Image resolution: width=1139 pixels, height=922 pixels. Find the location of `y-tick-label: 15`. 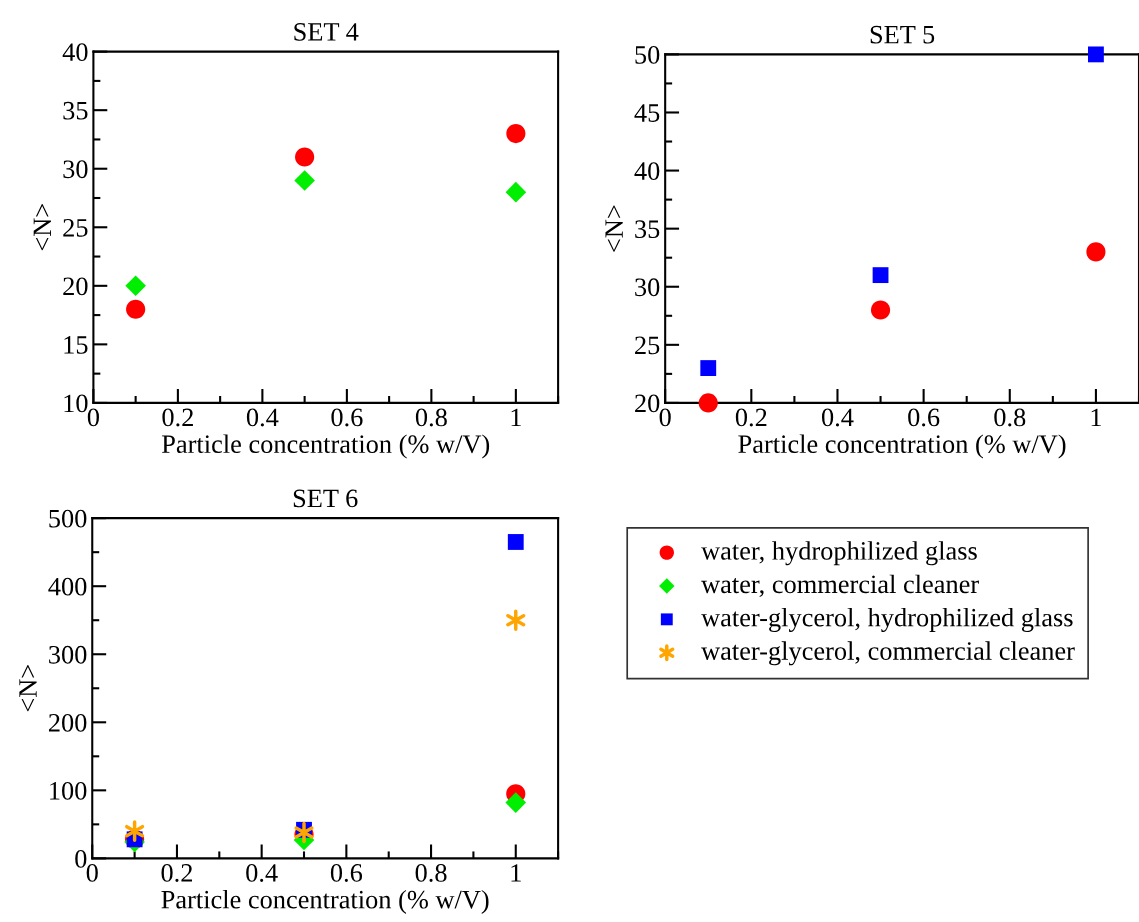

y-tick-label: 15 is located at coordinates (76, 345).